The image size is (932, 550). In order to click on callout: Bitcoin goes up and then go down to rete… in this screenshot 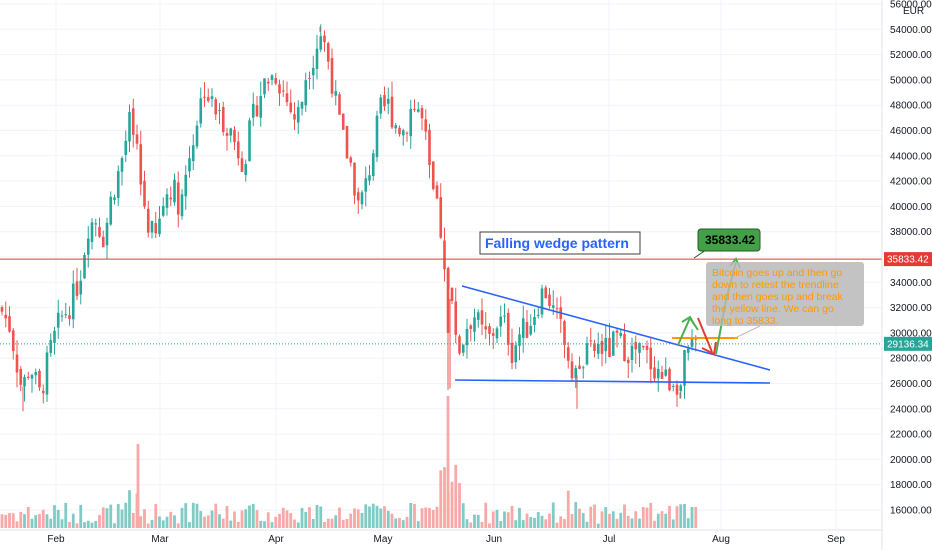, I will do `click(785, 300)`.